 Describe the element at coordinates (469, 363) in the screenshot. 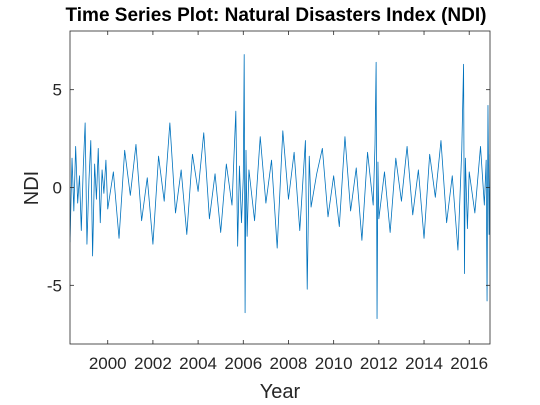

I see `x-tick-label: 2016` at that location.